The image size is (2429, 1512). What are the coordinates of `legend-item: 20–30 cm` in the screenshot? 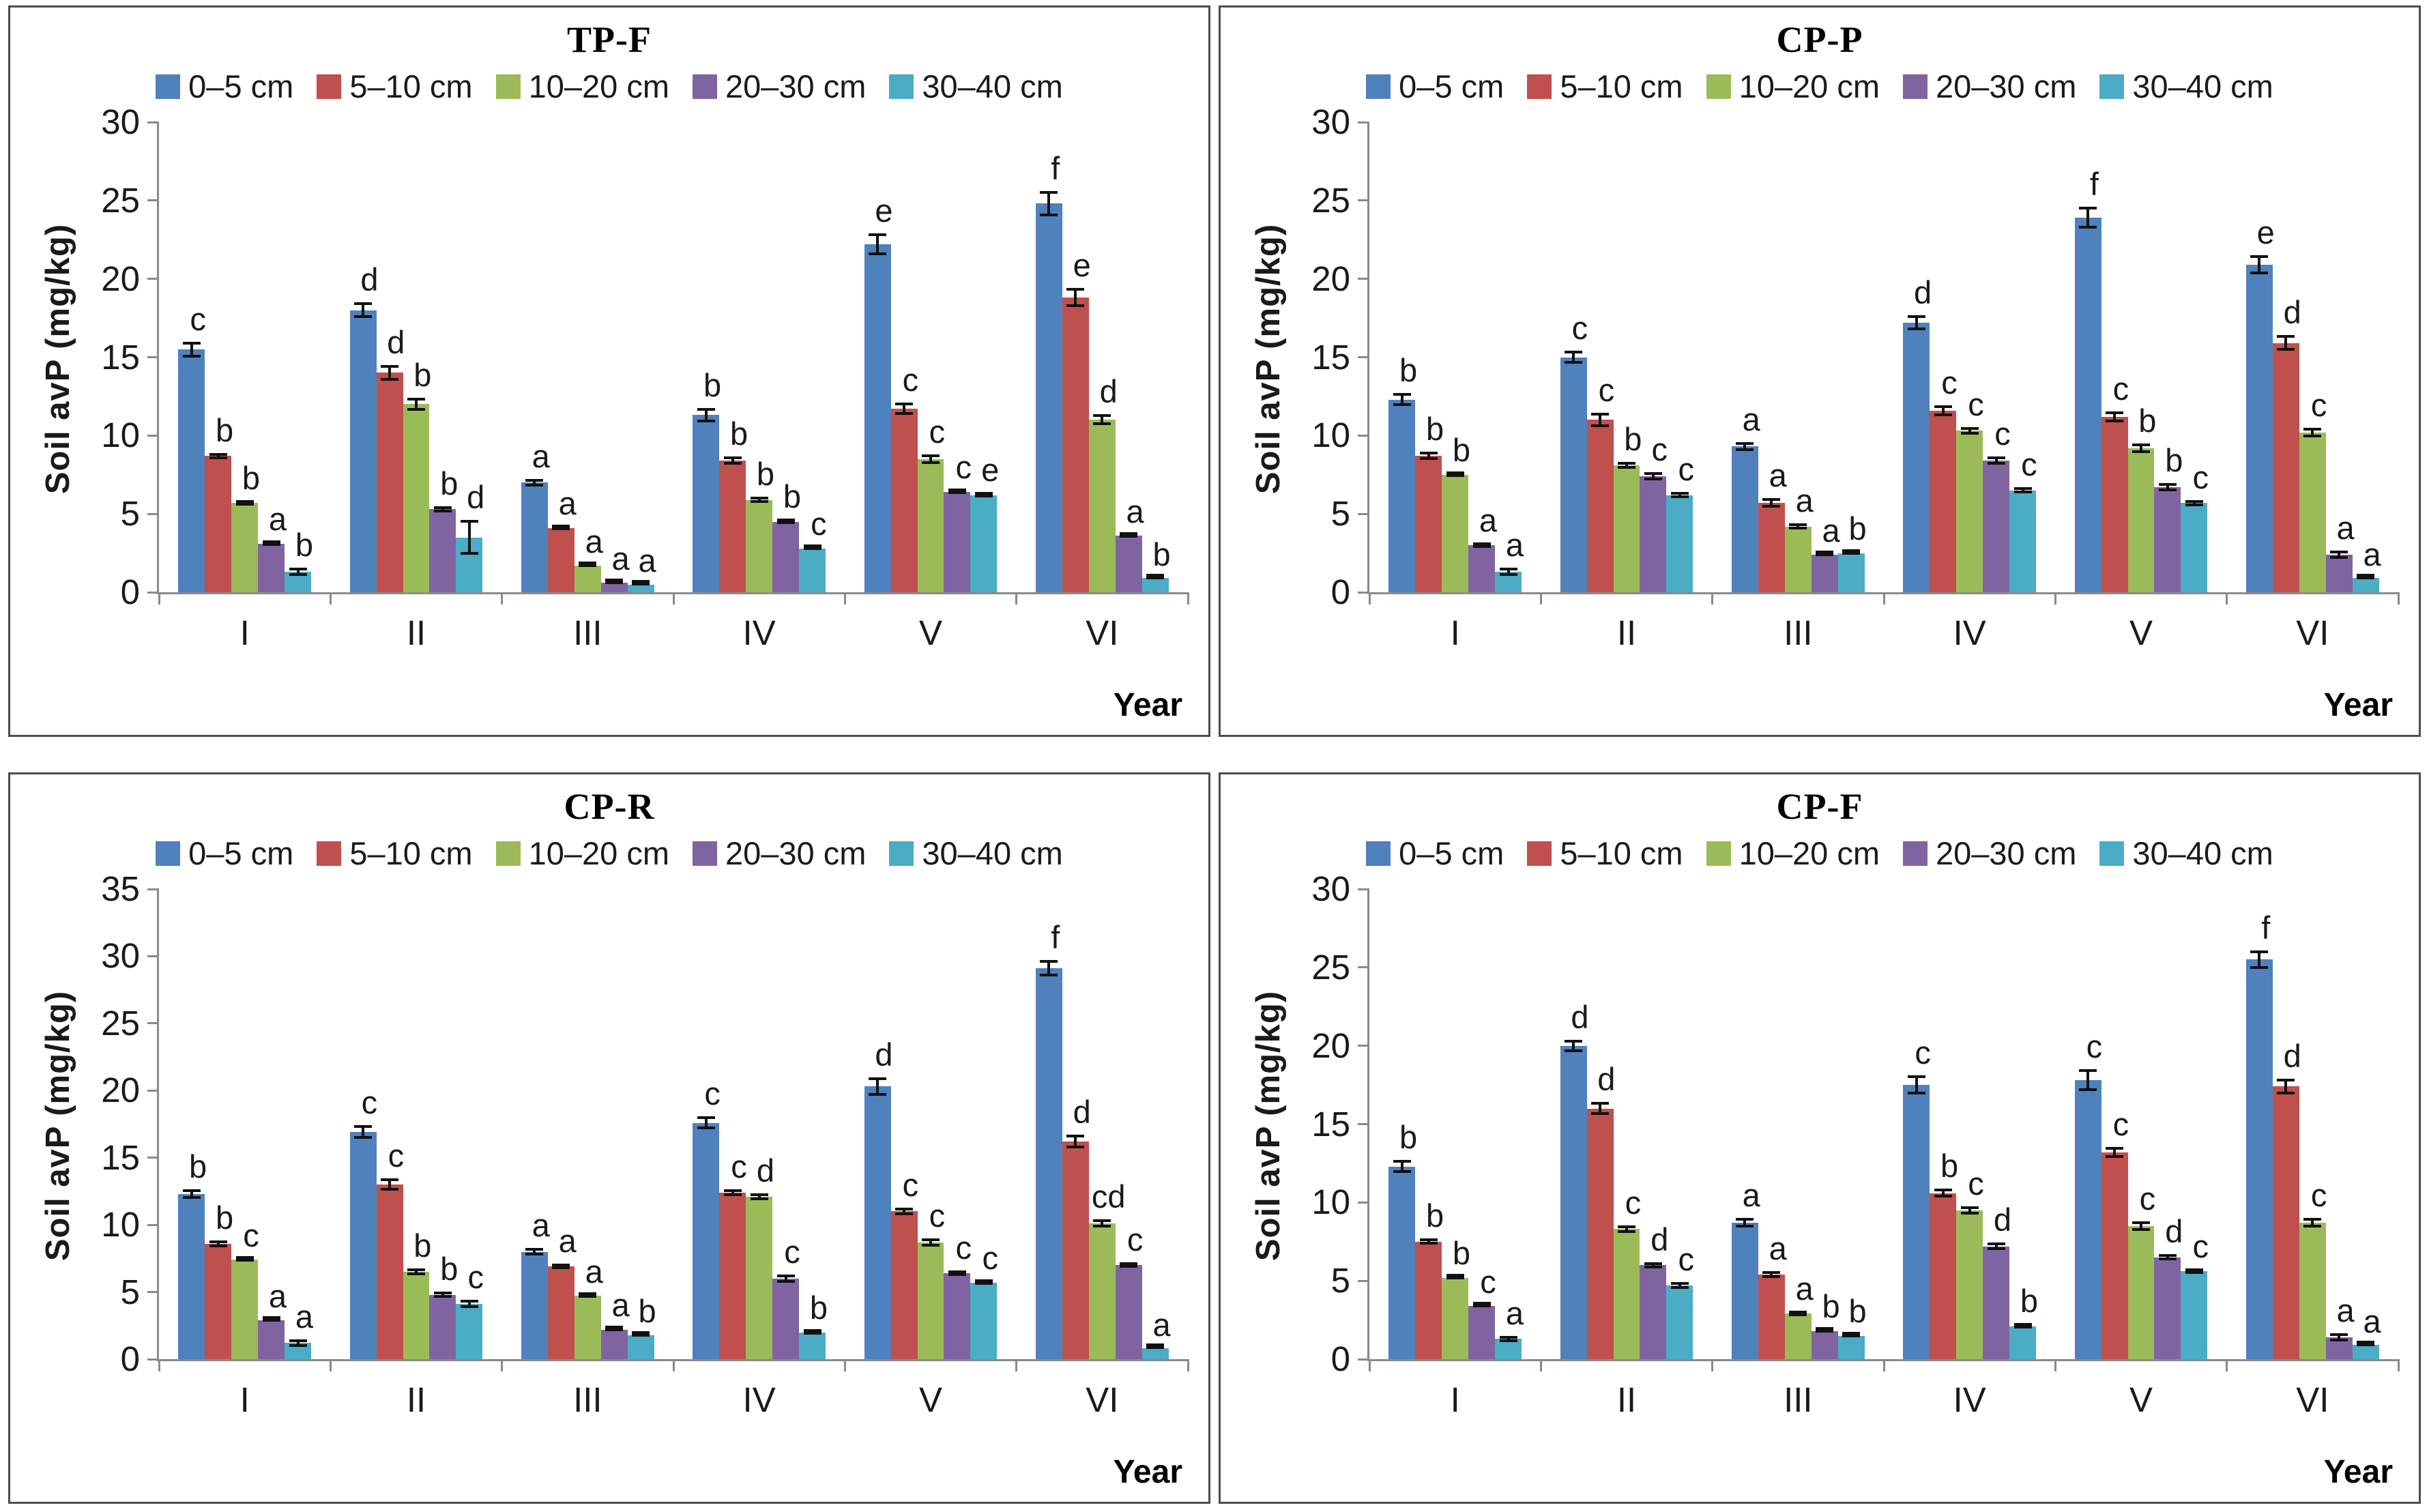 It's located at (1989, 853).